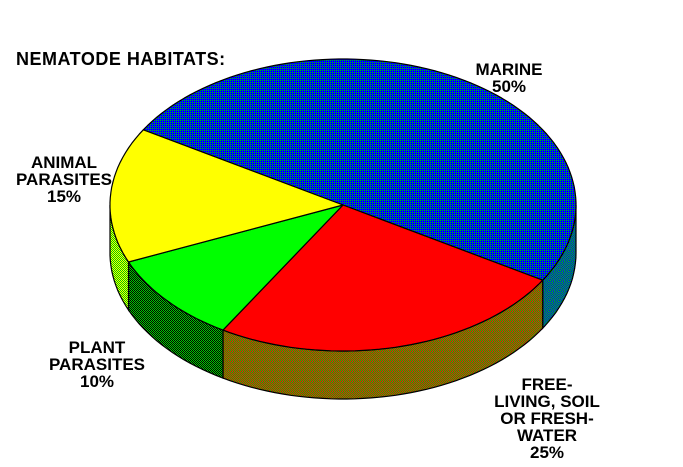  What do you see at coordinates (64, 162) in the screenshot?
I see `slice-label-line: ANIMAL` at bounding box center [64, 162].